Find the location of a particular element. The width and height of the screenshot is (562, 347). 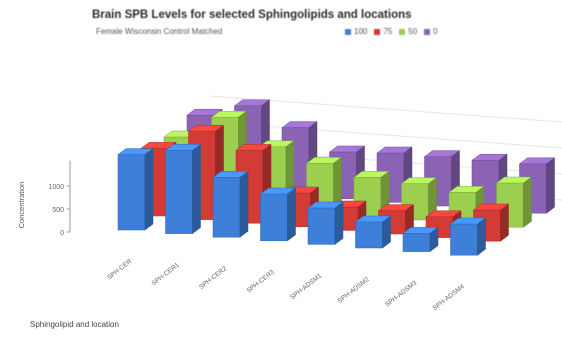

legend-item-2: 75 is located at coordinates (383, 31).